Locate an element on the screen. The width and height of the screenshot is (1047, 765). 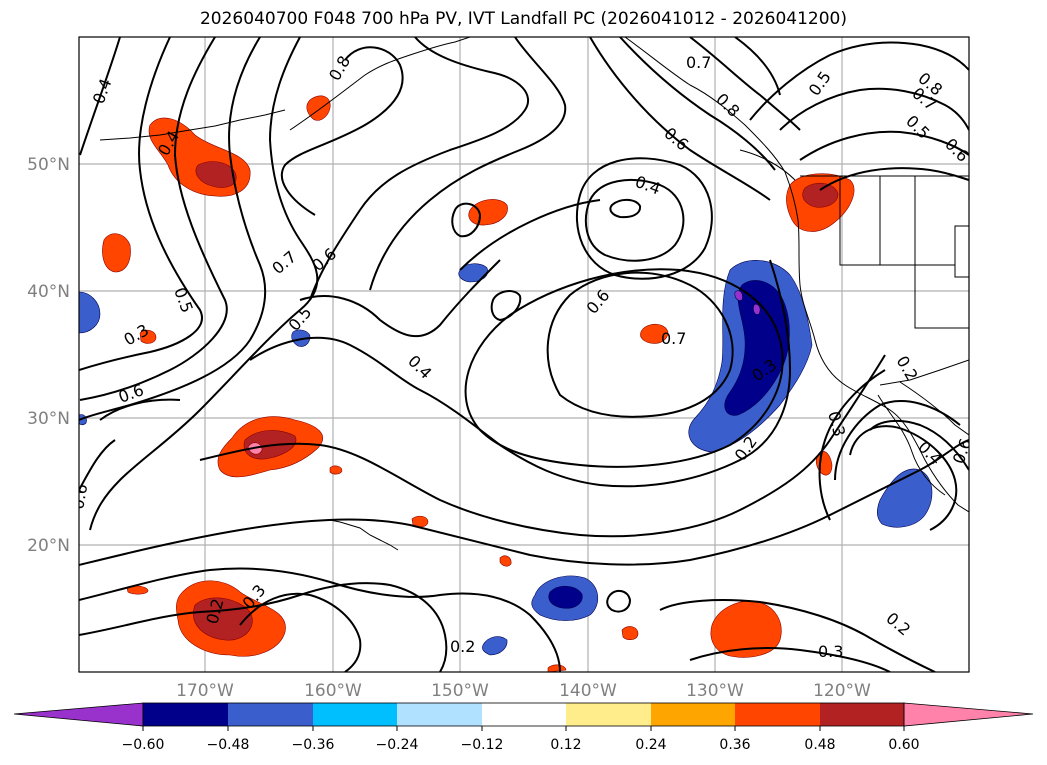
colorbar-ticks is located at coordinates (523, 728).